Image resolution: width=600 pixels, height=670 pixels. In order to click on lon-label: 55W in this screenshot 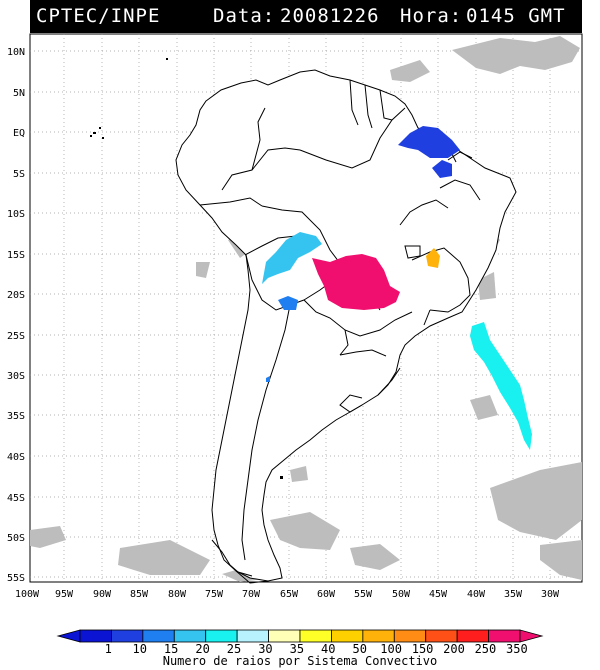, I will do `click(363, 594)`.